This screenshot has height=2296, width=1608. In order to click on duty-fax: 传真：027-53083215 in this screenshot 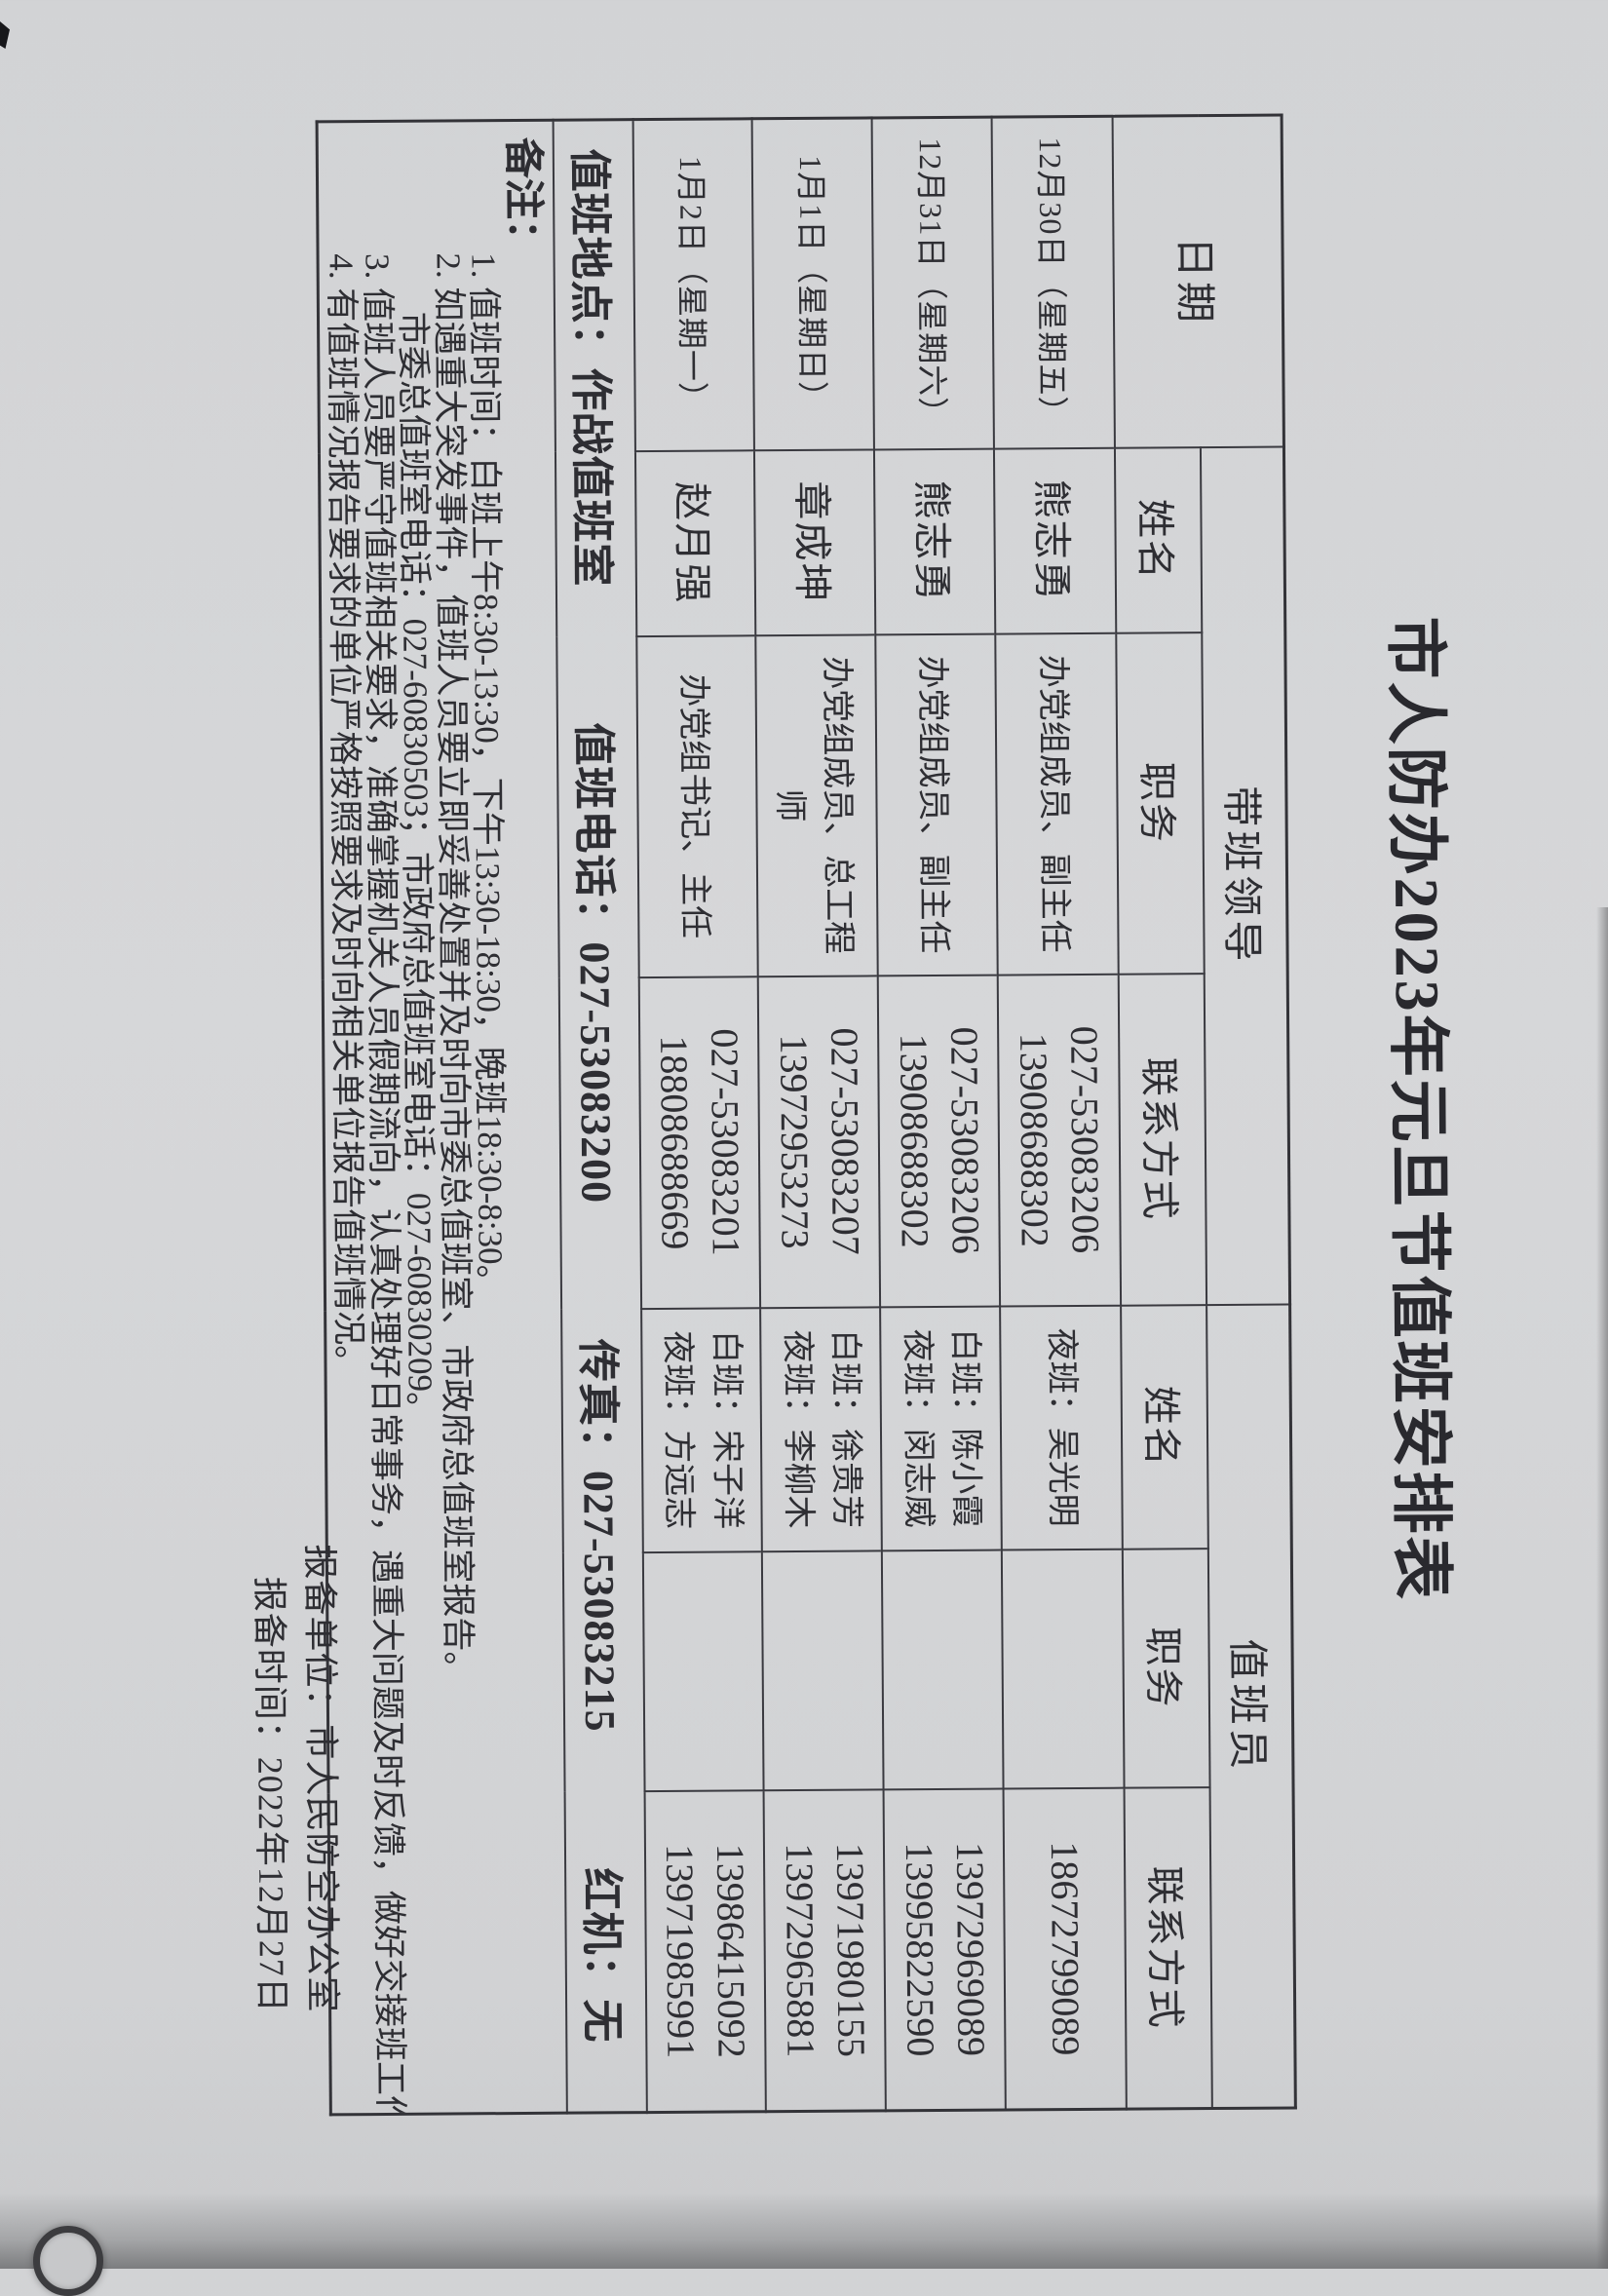, I will do `click(599, 1535)`.